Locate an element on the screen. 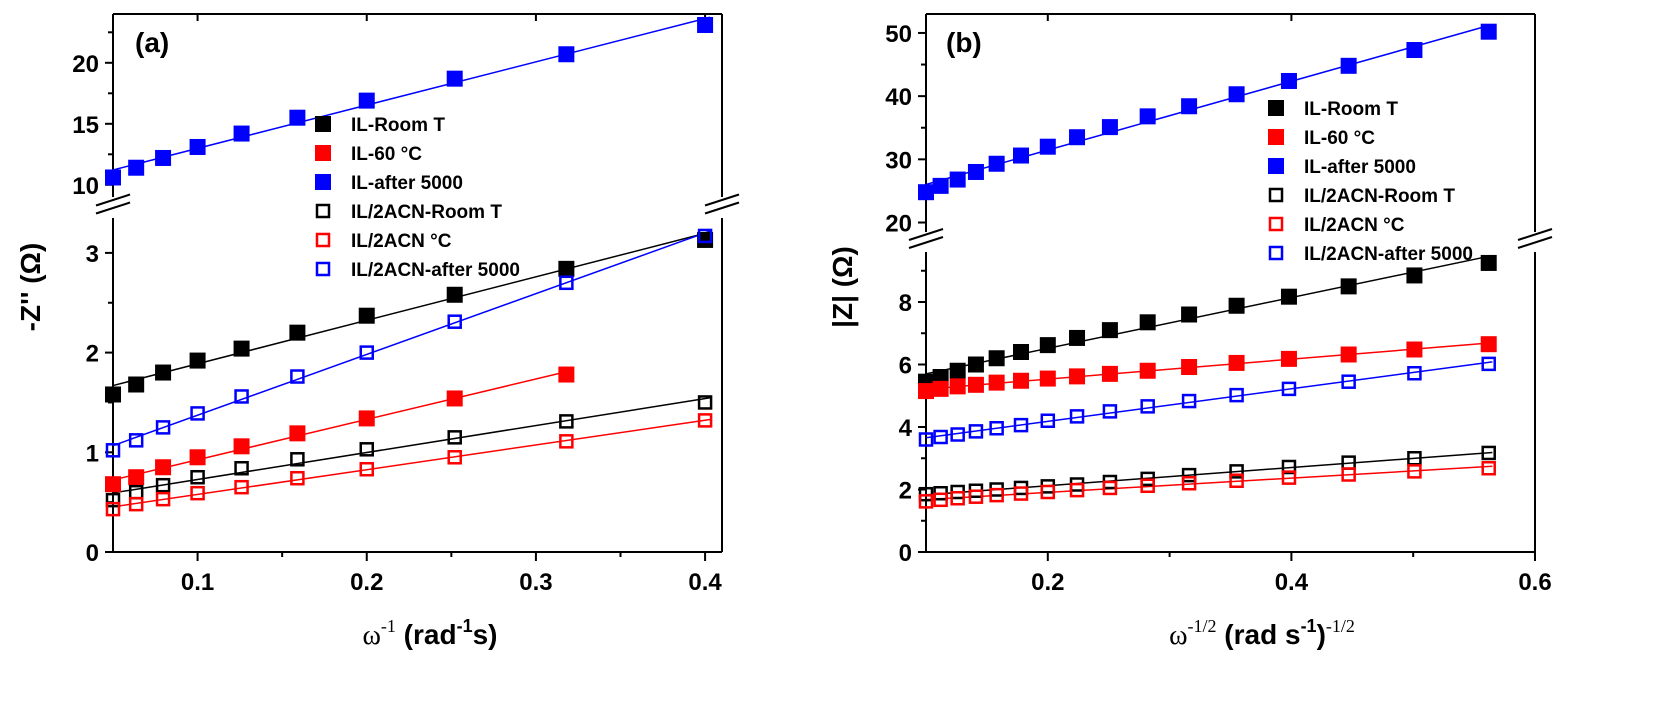 This screenshot has height=708, width=1677. legend-item-il-2acn-c: IL/2ACN °C is located at coordinates (1336, 225).